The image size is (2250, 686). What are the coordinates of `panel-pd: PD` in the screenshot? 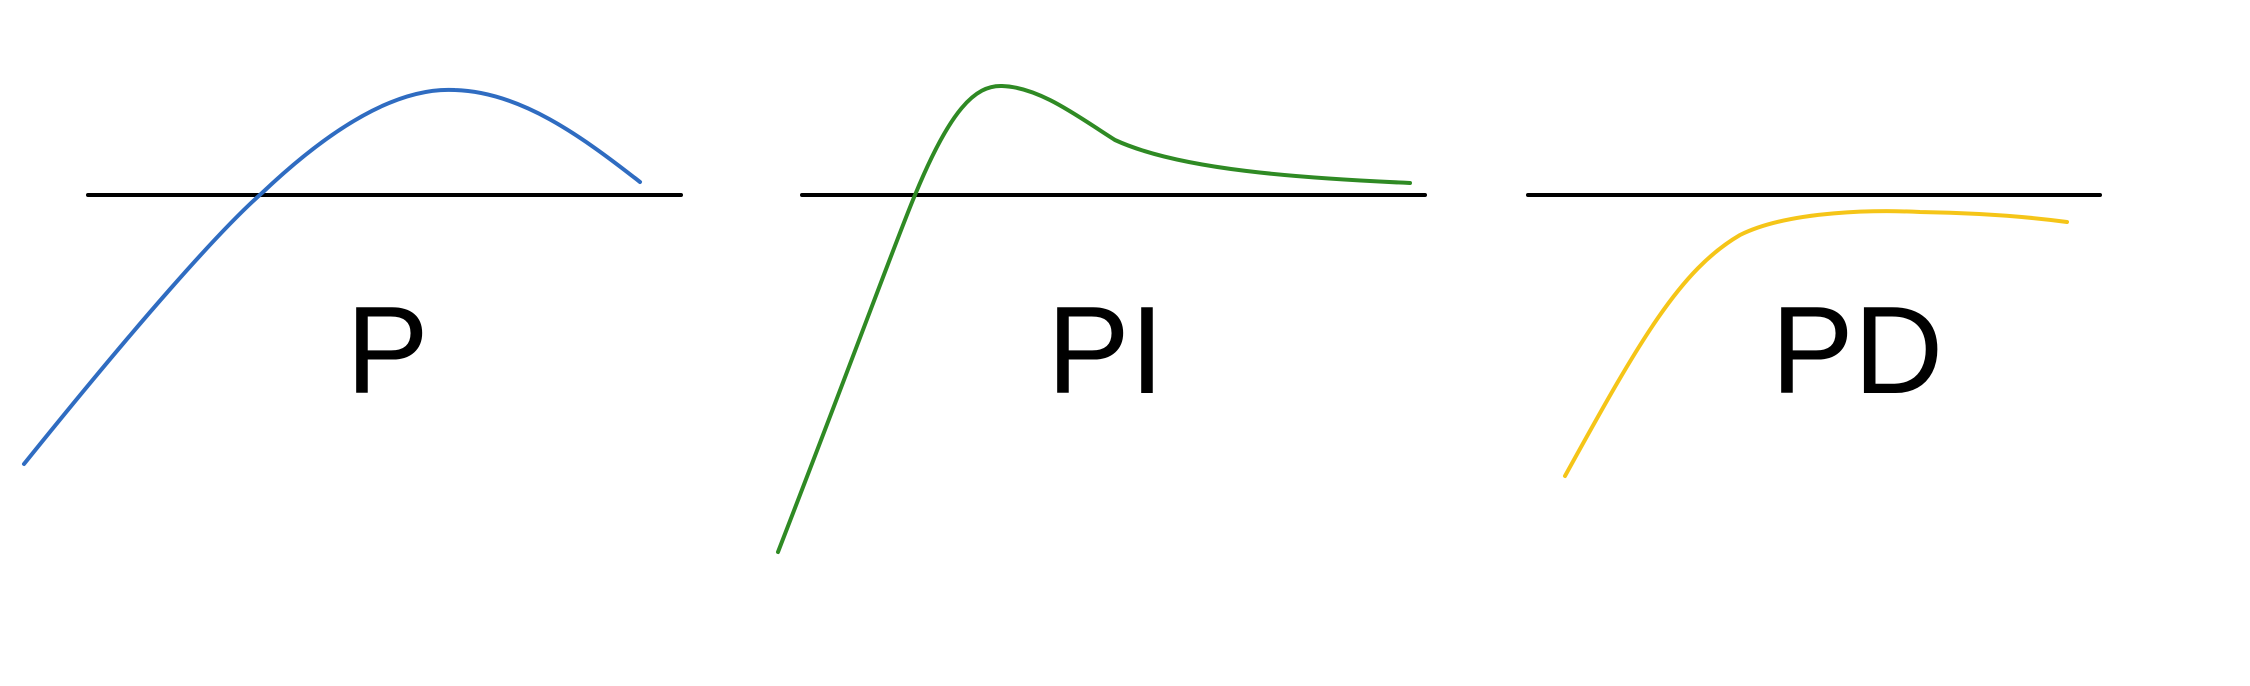 It's located at (1814, 335).